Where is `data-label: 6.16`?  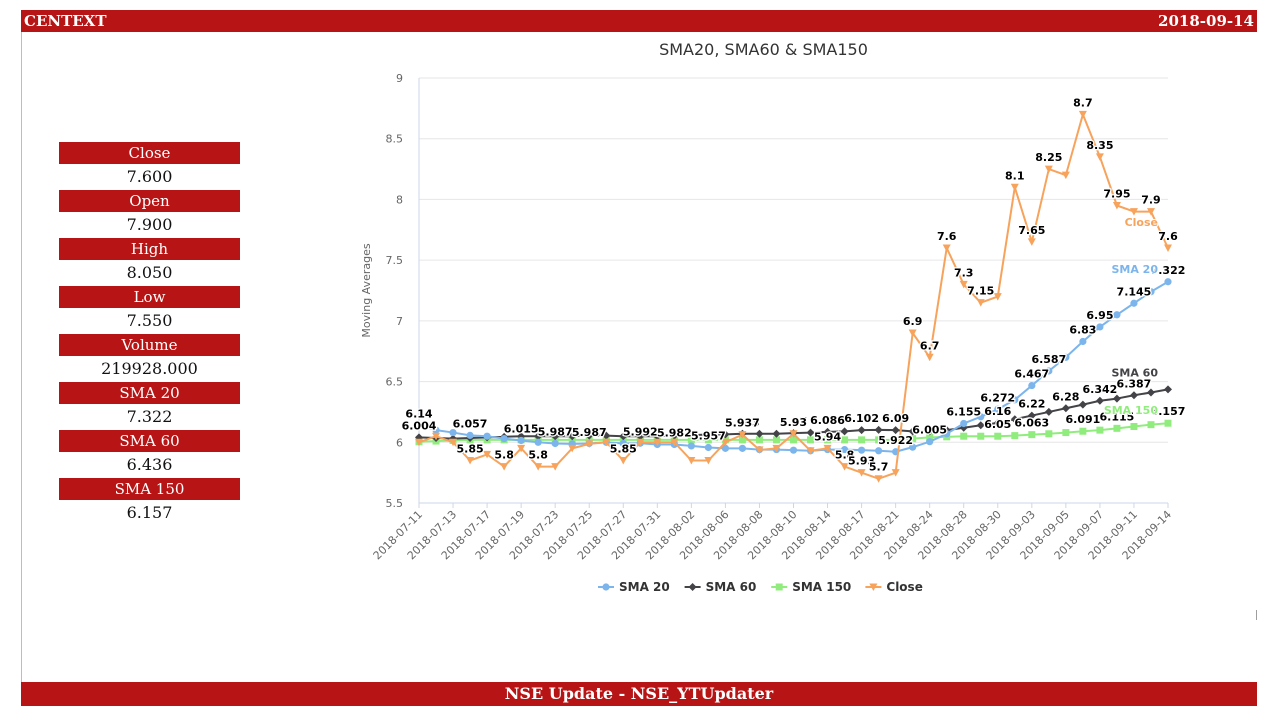 data-label: 6.16 is located at coordinates (997, 411).